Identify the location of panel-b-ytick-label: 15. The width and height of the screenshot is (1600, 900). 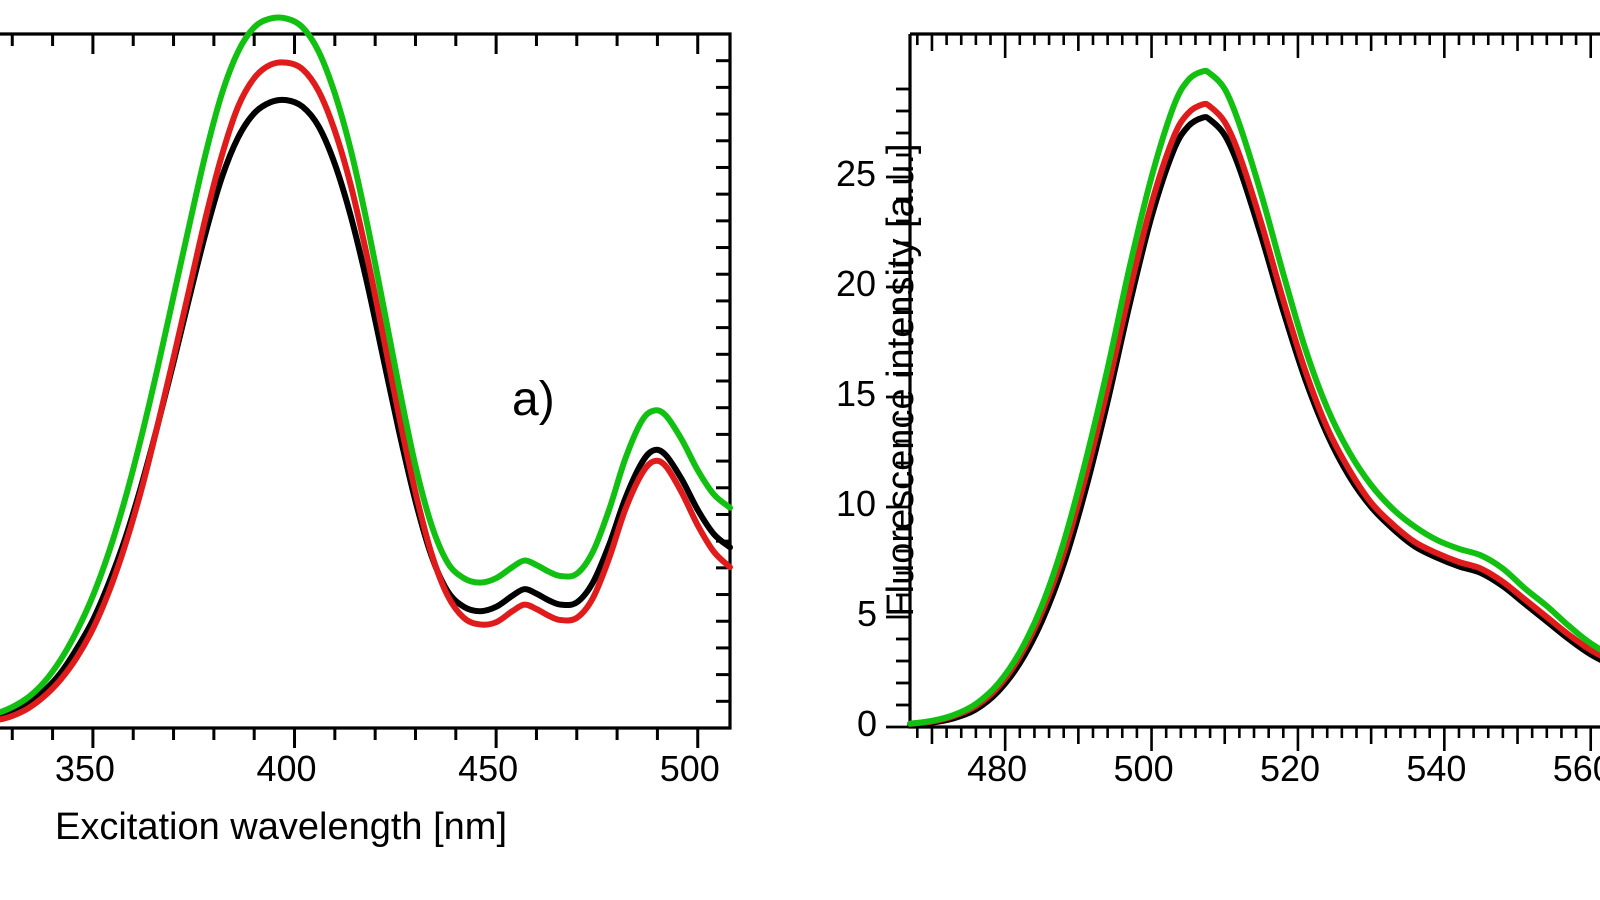
(856, 393).